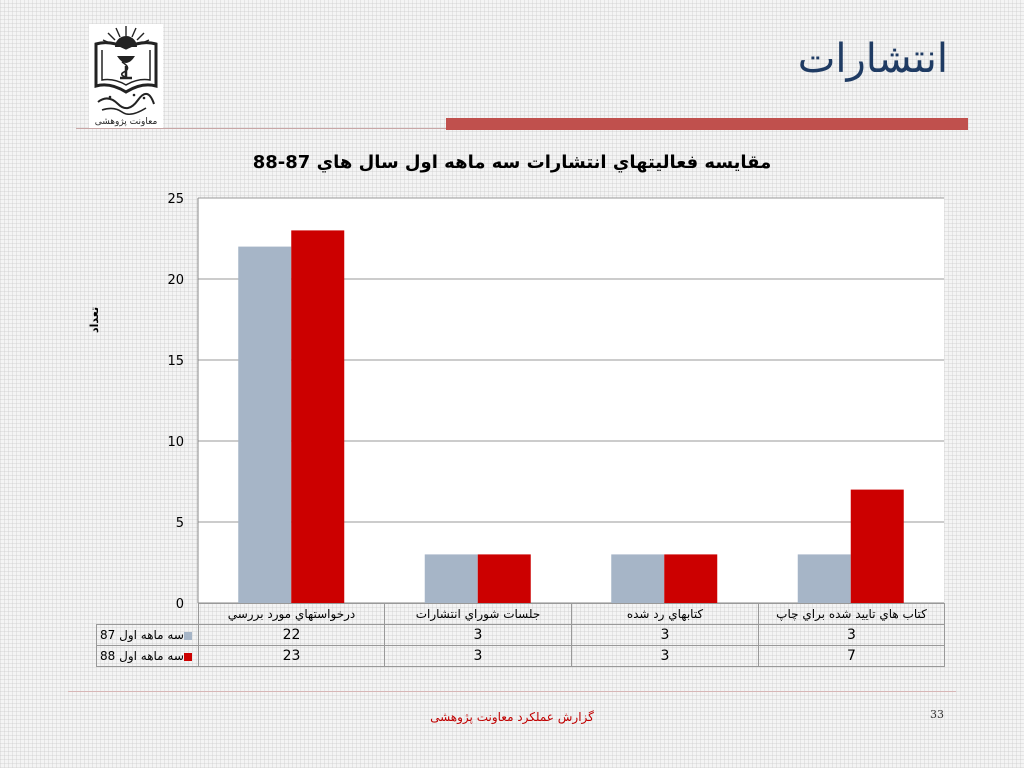  What do you see at coordinates (851, 614) in the screenshot?
I see `category-header: كتاب هاي تاييد شده براي چاپ` at bounding box center [851, 614].